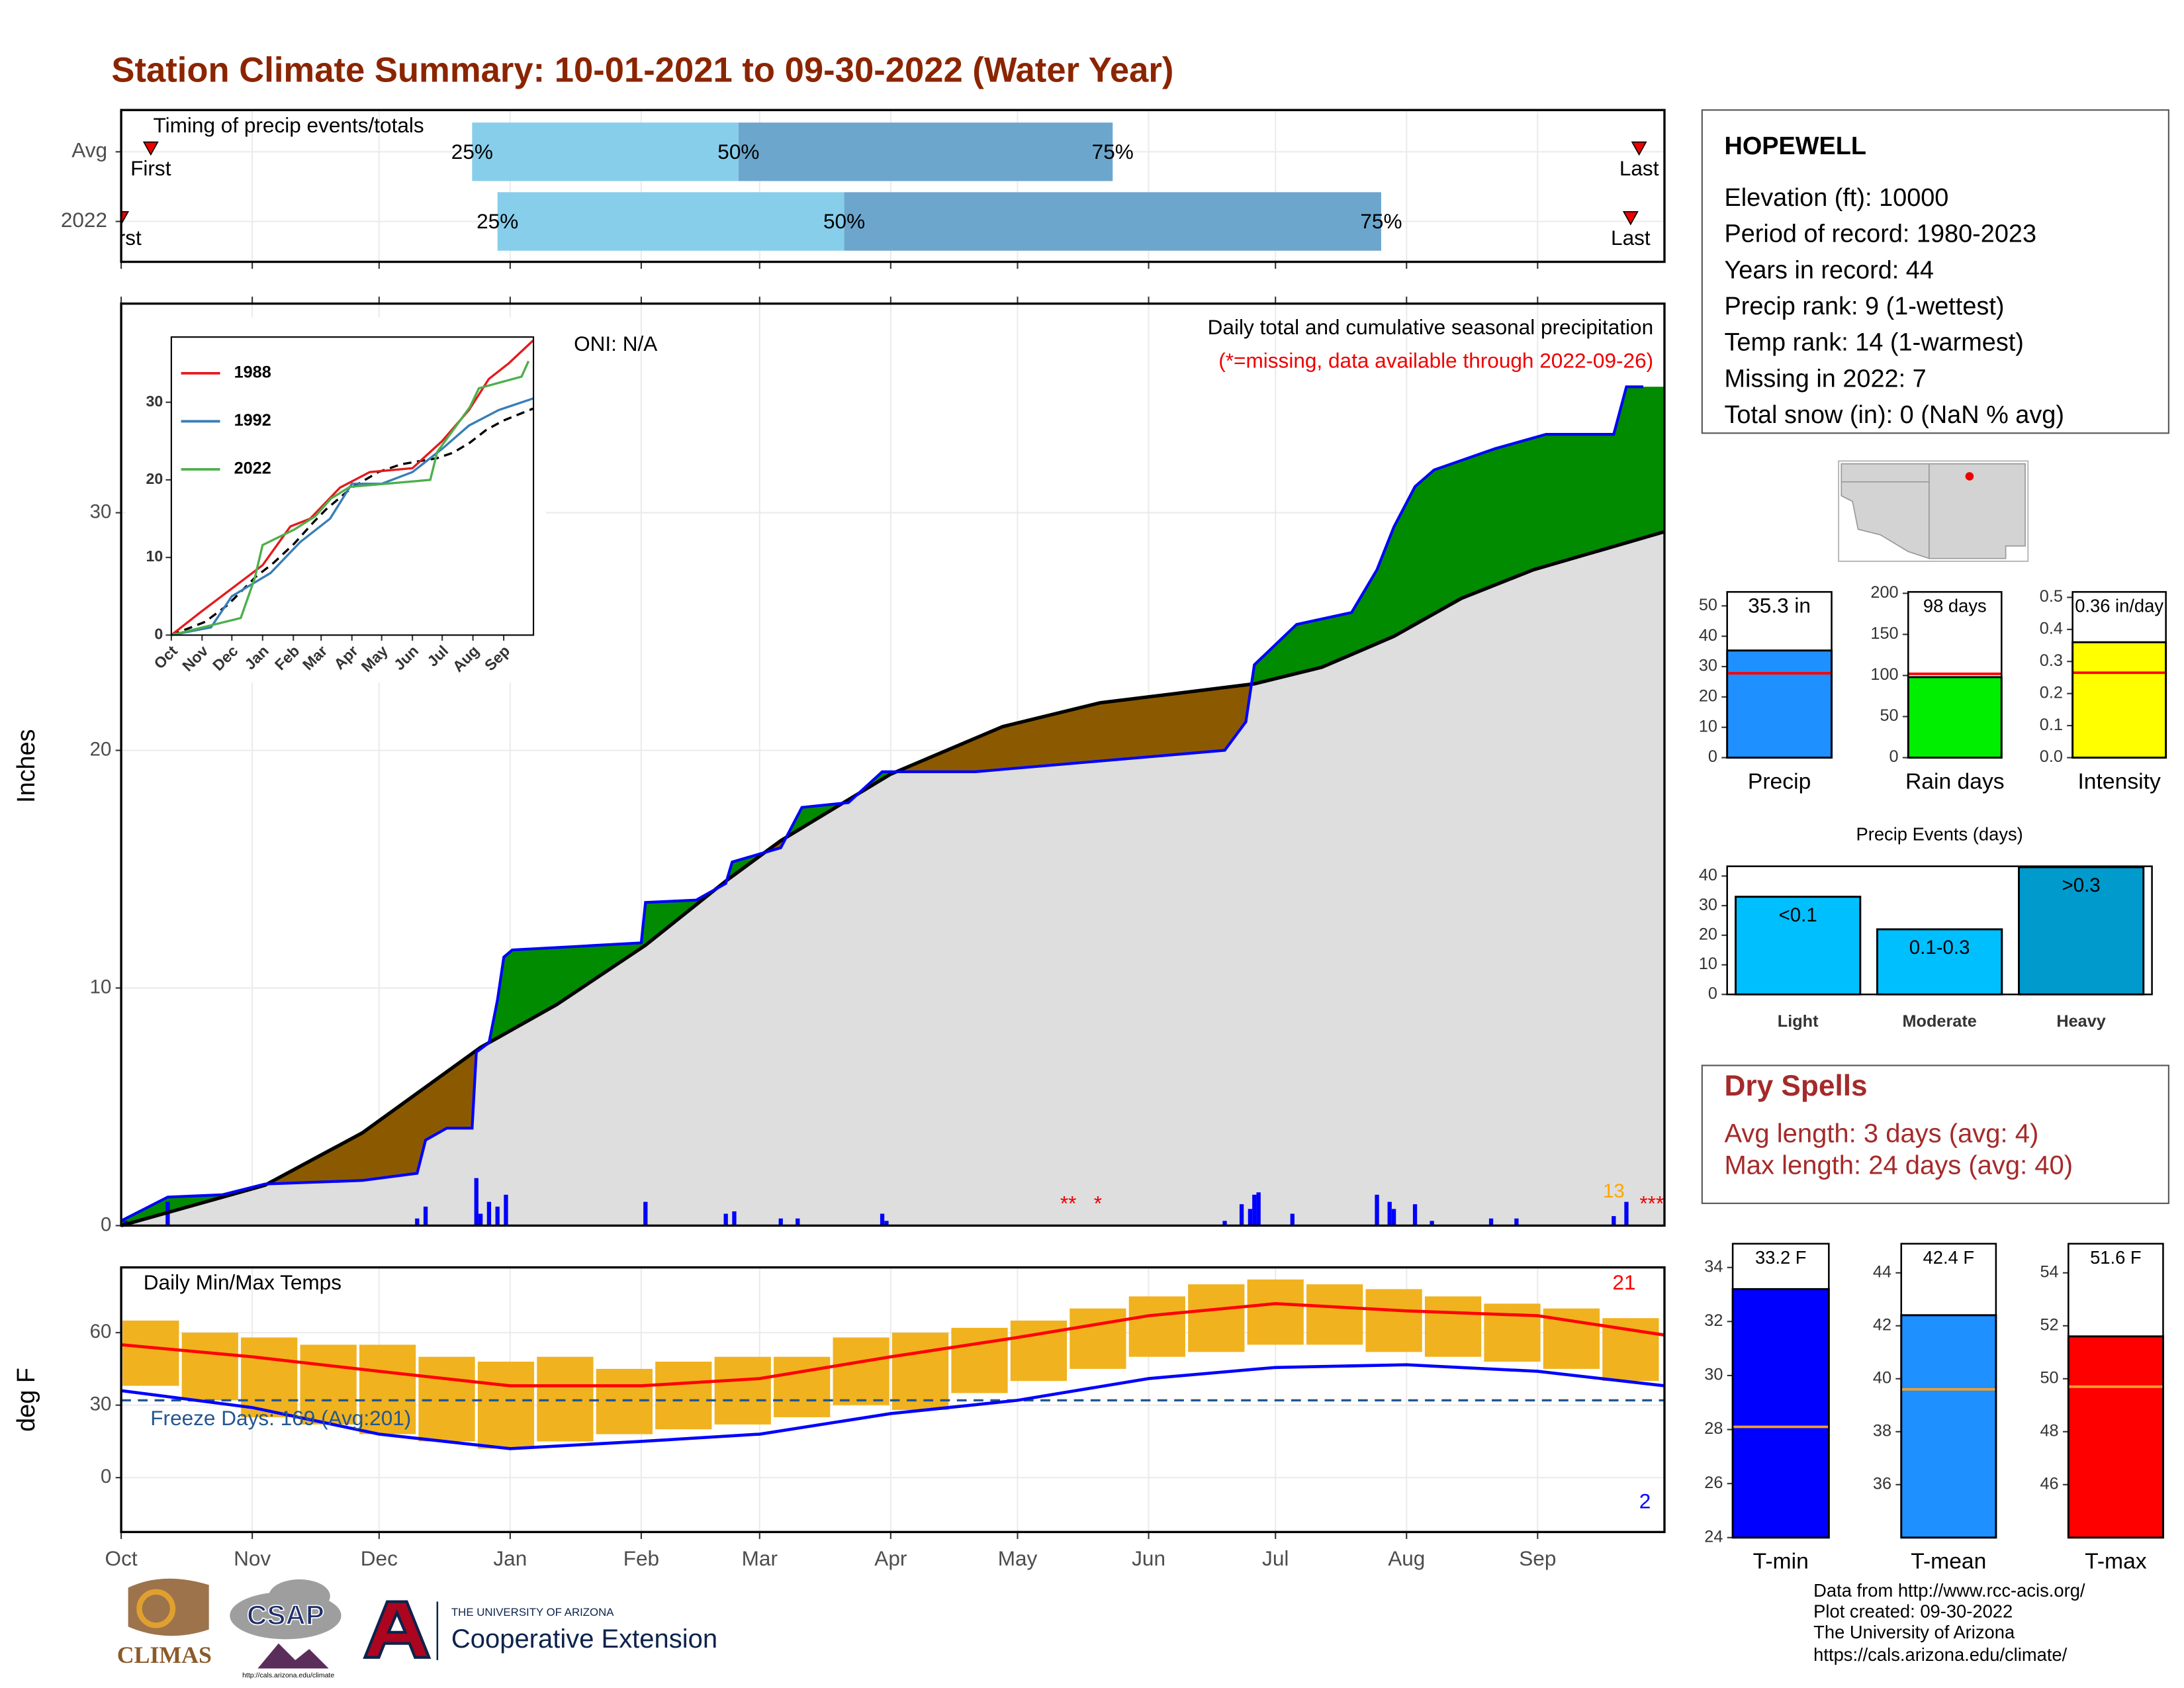  Describe the element at coordinates (121, 238) in the screenshot. I see `event-label: First` at that location.